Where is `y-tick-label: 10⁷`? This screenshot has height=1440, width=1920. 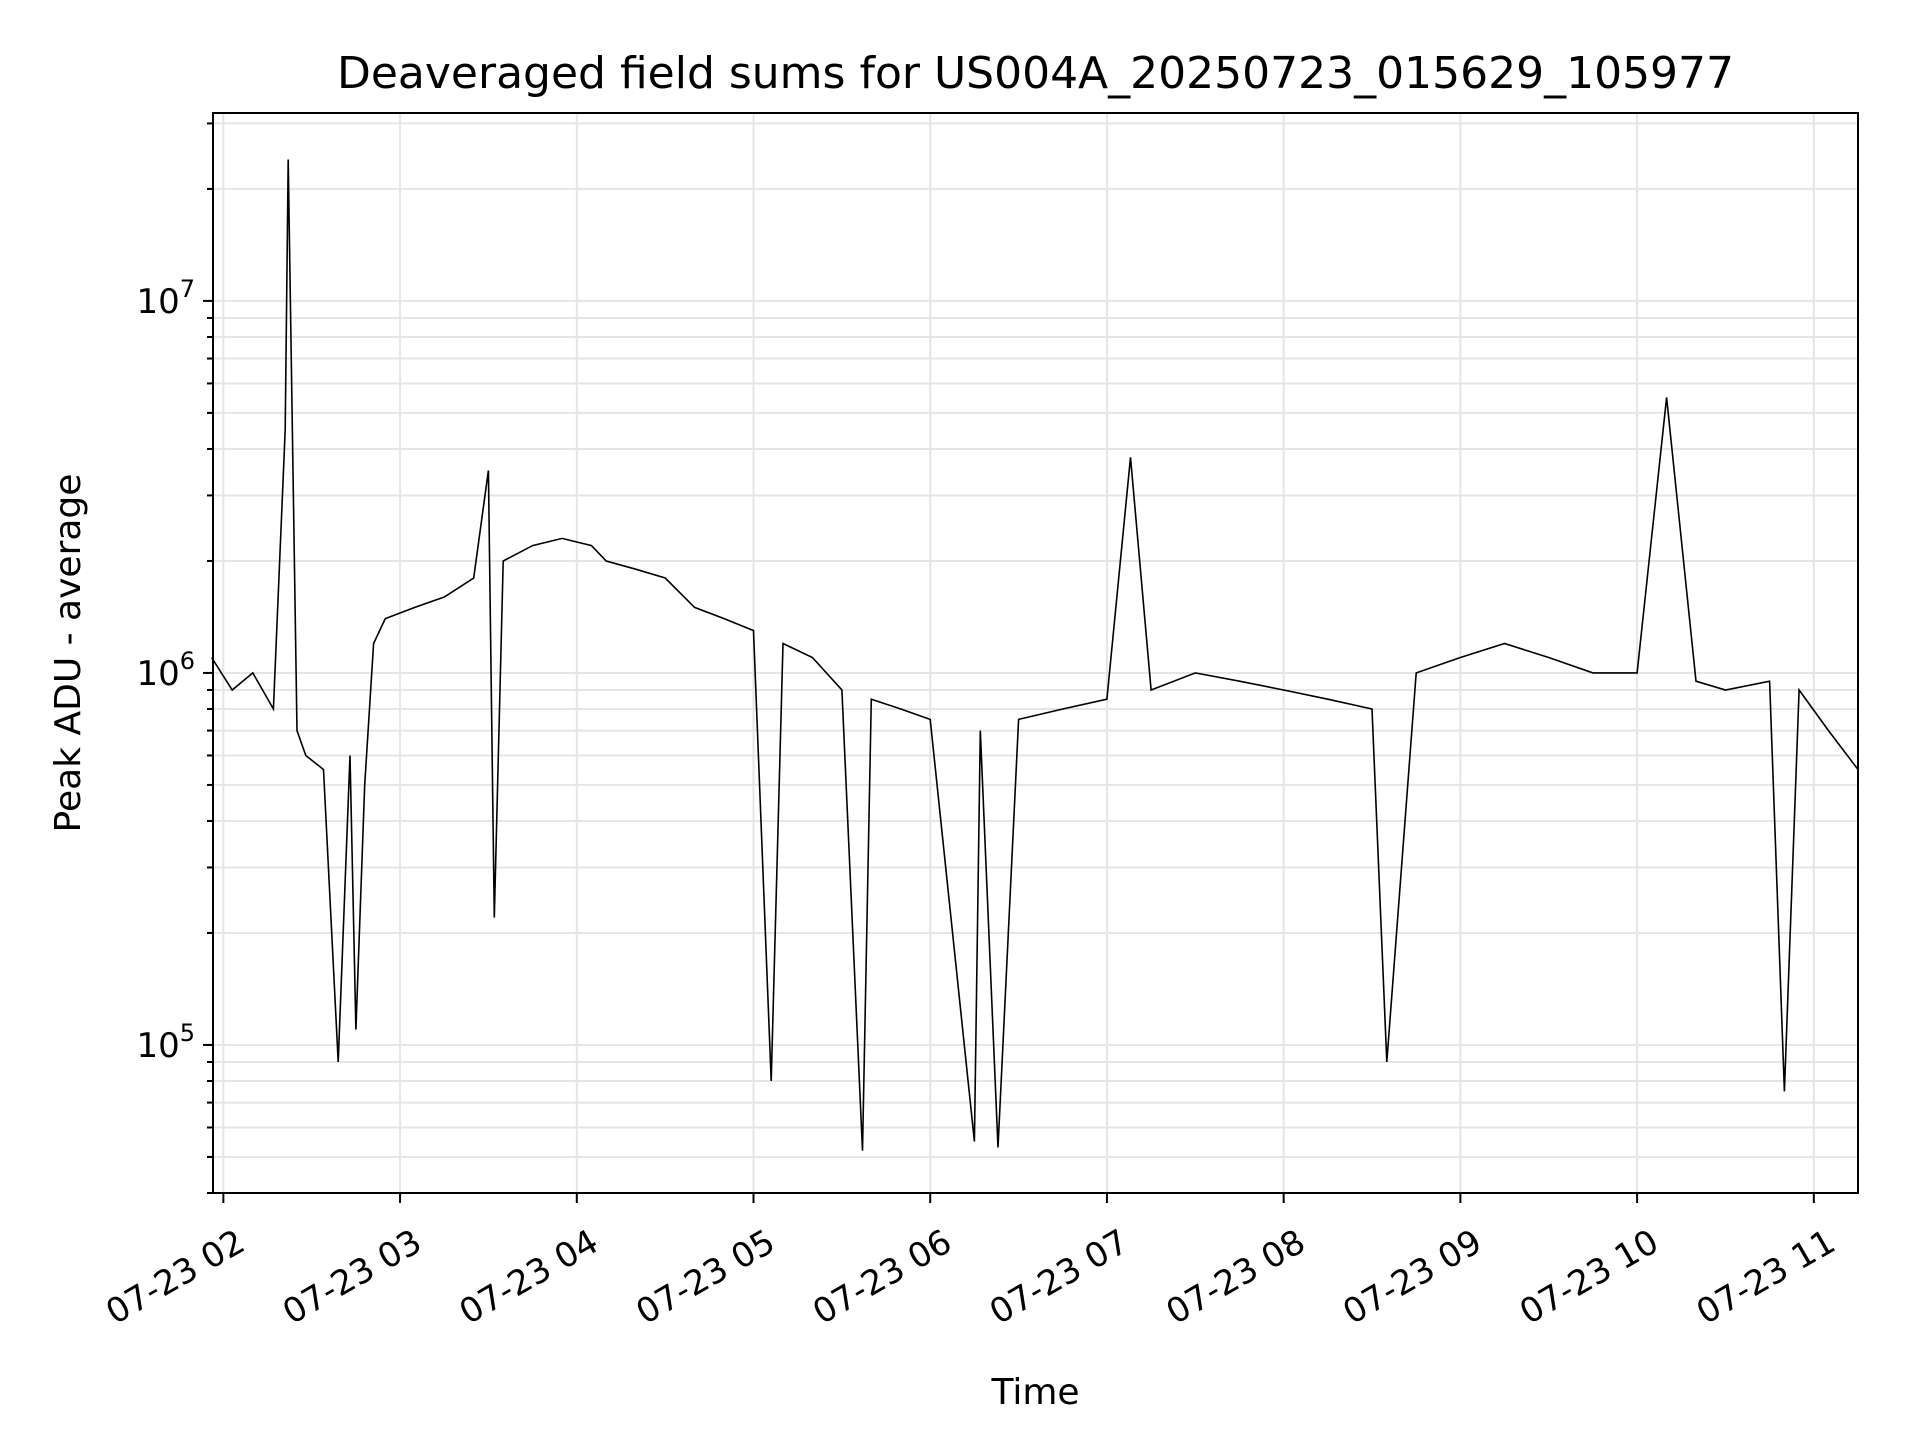
y-tick-label: 10⁷ is located at coordinates (165, 298).